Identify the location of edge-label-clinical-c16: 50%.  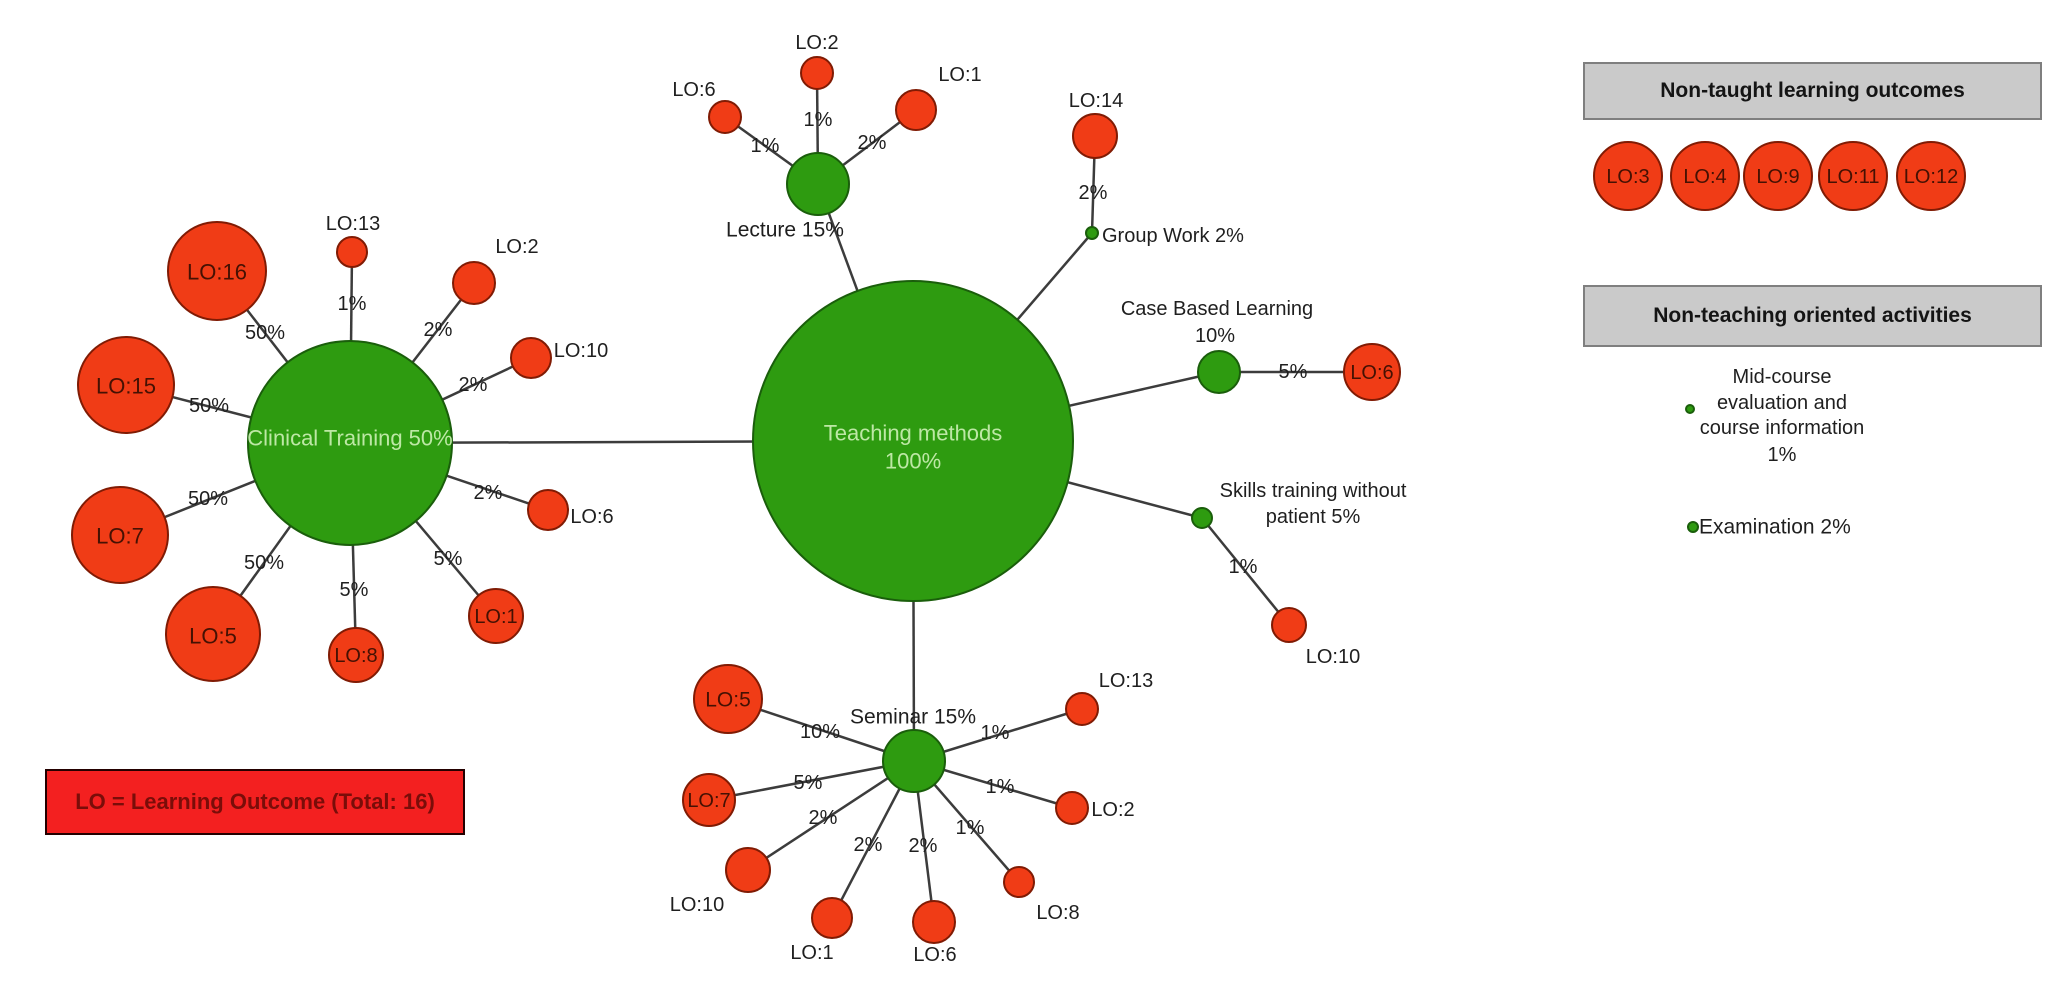
(265, 333).